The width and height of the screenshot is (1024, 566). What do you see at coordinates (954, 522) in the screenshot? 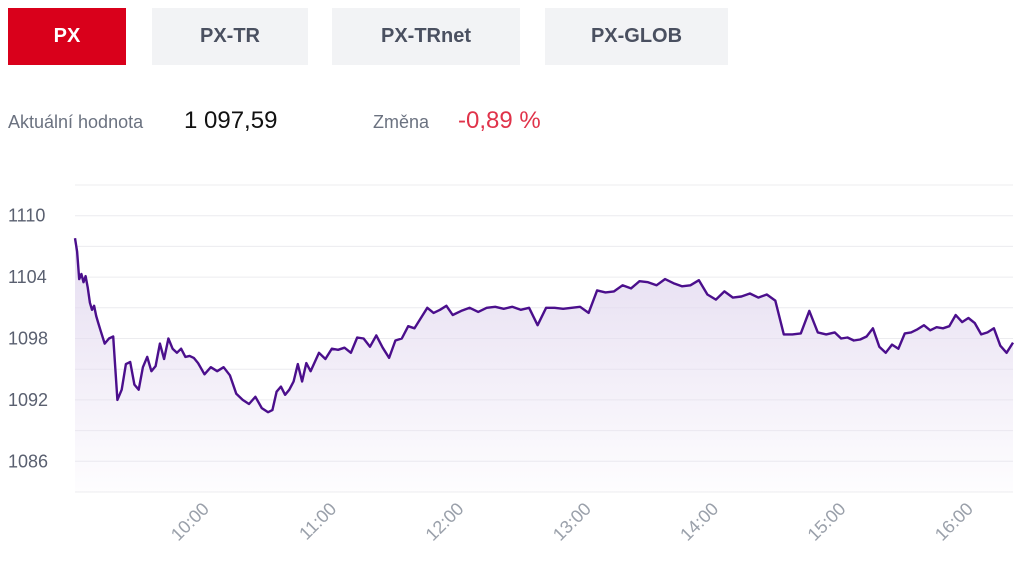
I see `x-tick-label: 16:00` at bounding box center [954, 522].